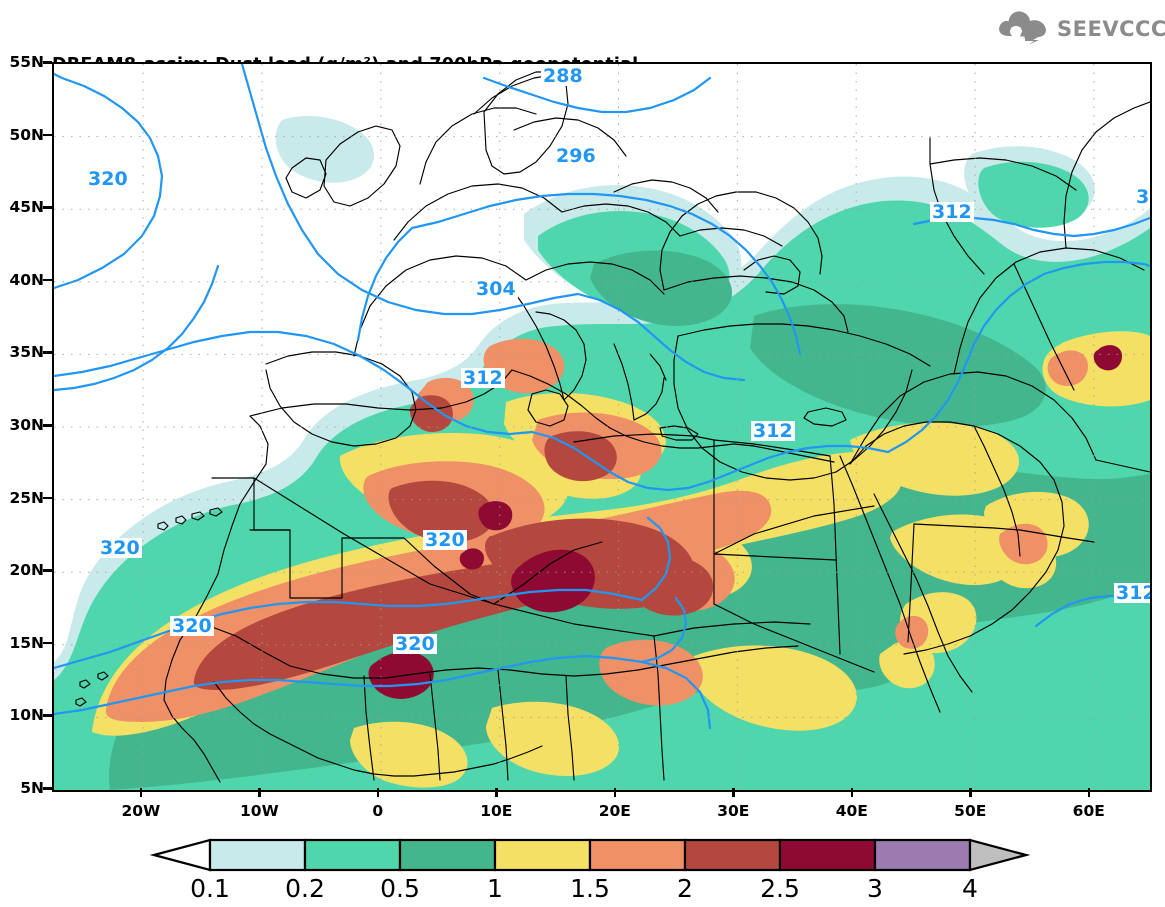  Describe the element at coordinates (26, 497) in the screenshot. I see `y-tick-label: 25N` at that location.